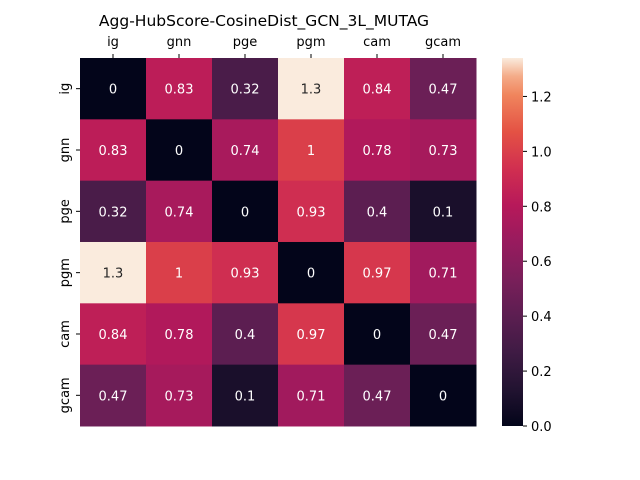  I want to click on colorbar-tick-label: 0.6, so click(541, 262).